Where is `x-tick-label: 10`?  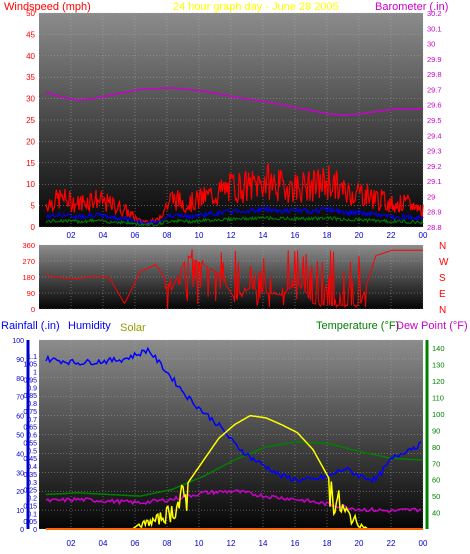 x-tick-label: 10 is located at coordinates (199, 235).